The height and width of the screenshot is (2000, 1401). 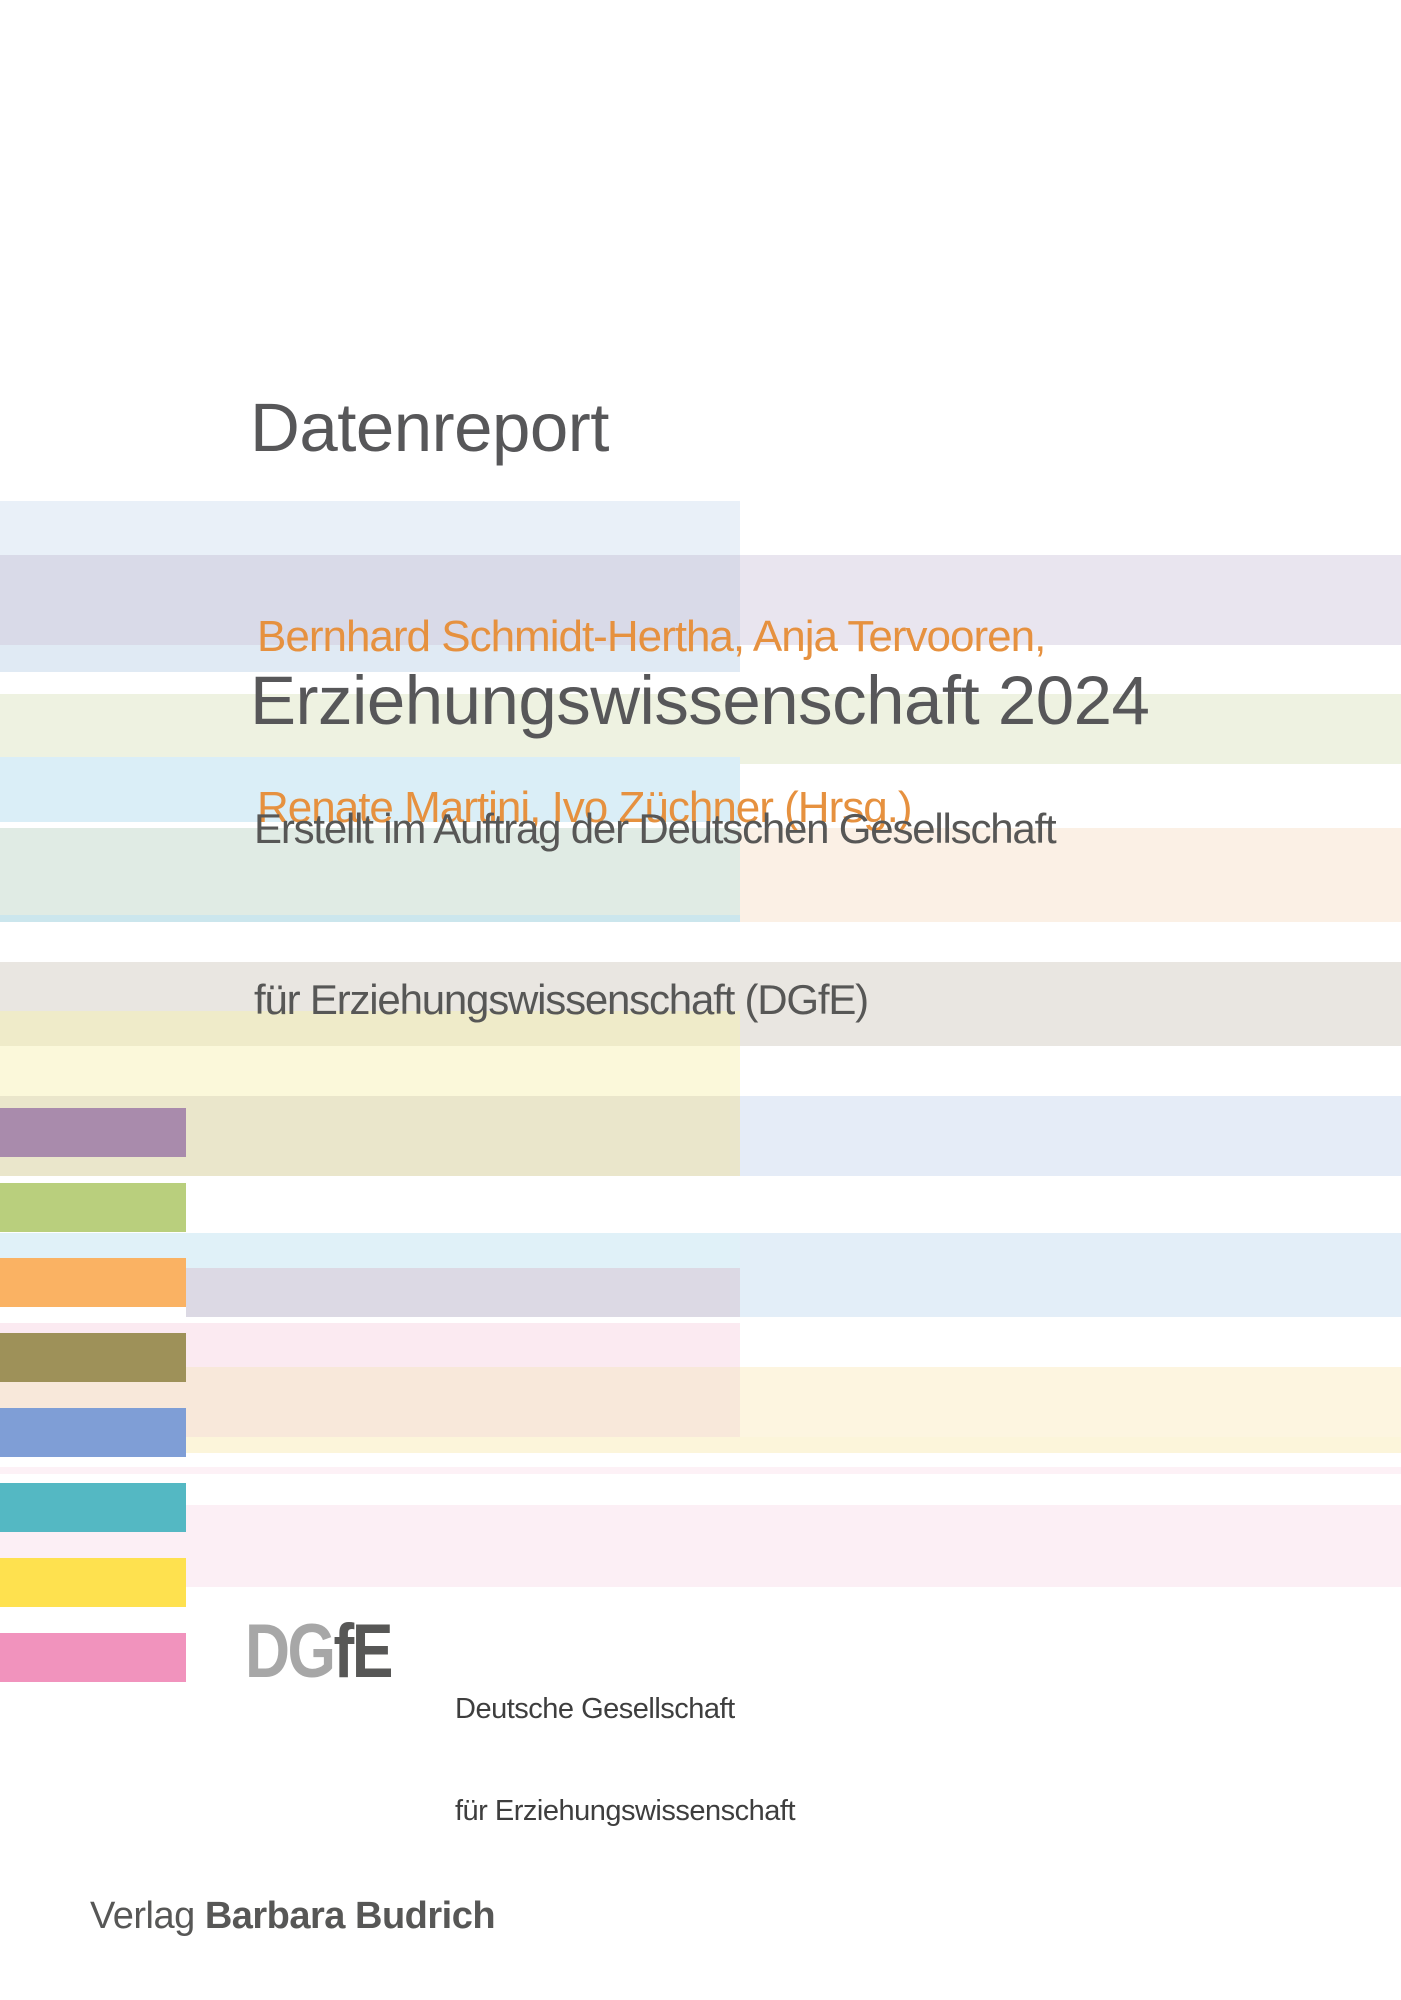 I want to click on stripe-lavender-left, so click(x=370, y=600).